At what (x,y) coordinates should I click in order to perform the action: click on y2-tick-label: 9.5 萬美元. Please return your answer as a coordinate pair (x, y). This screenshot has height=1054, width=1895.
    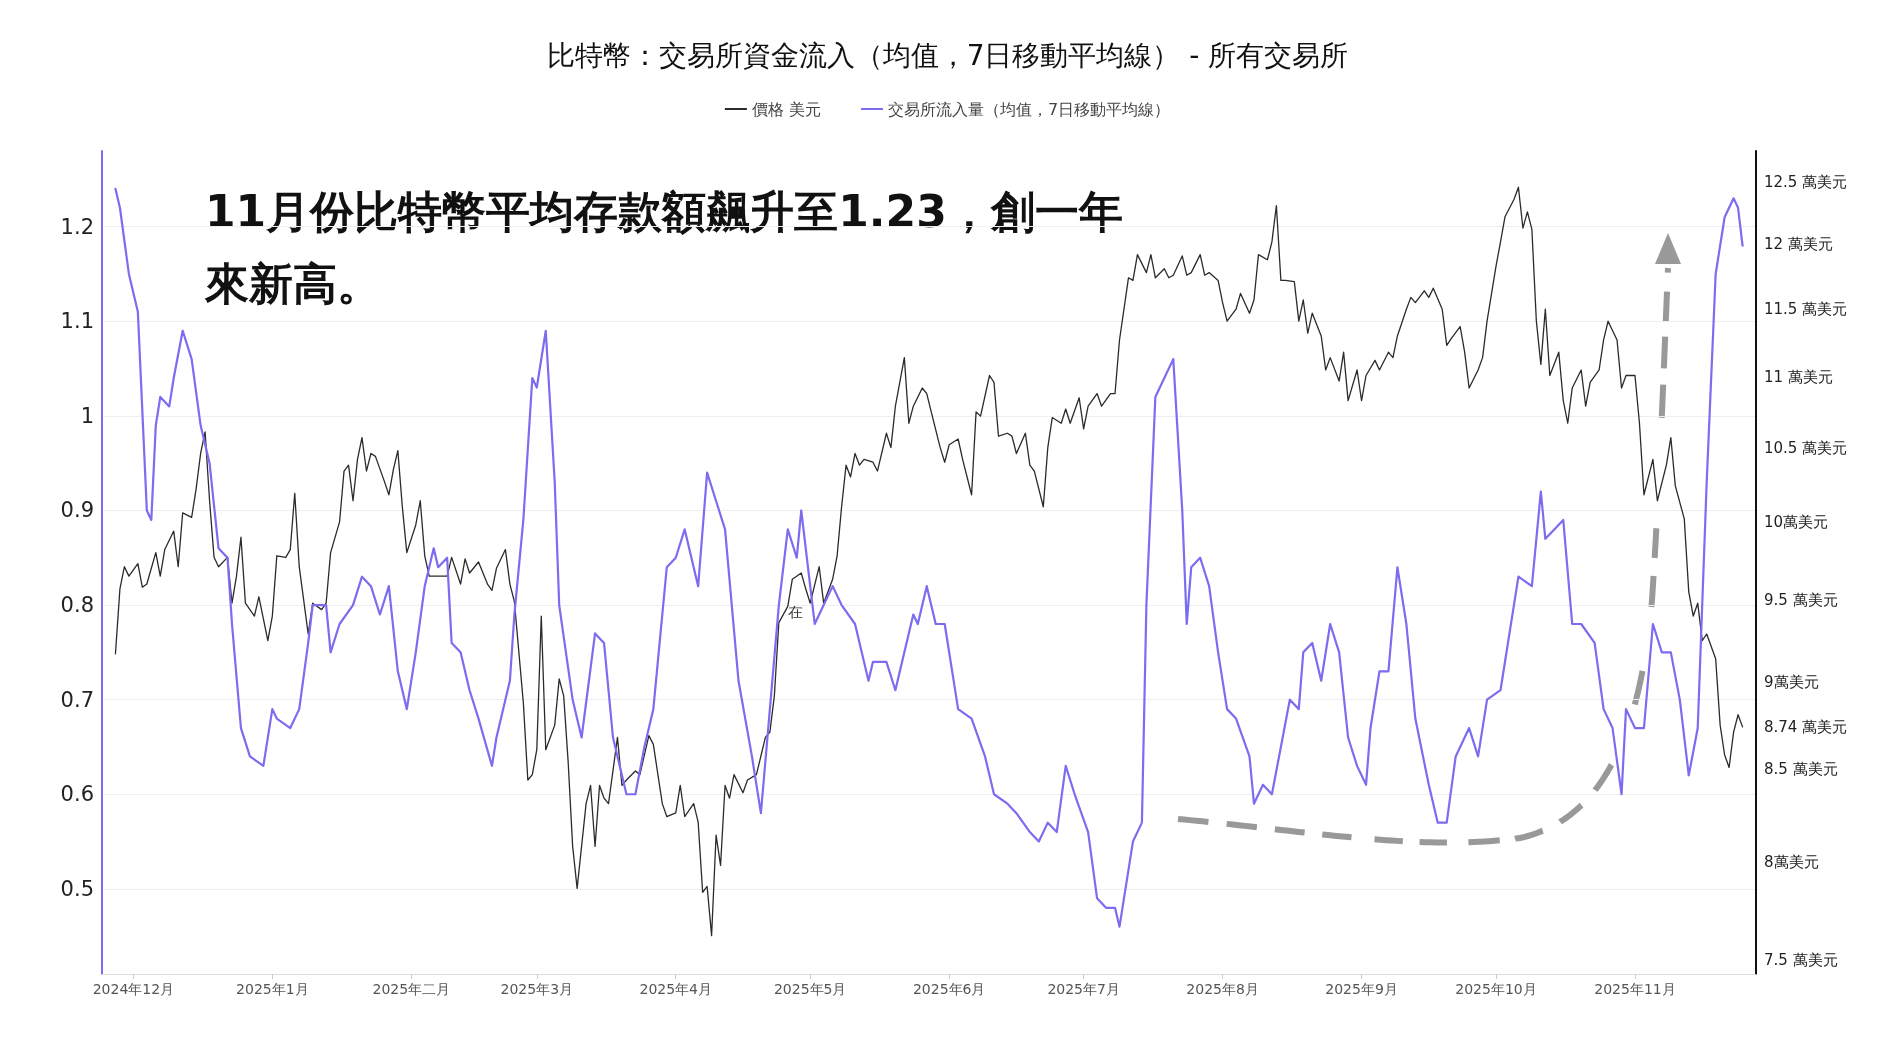
    Looking at the image, I should click on (1801, 599).